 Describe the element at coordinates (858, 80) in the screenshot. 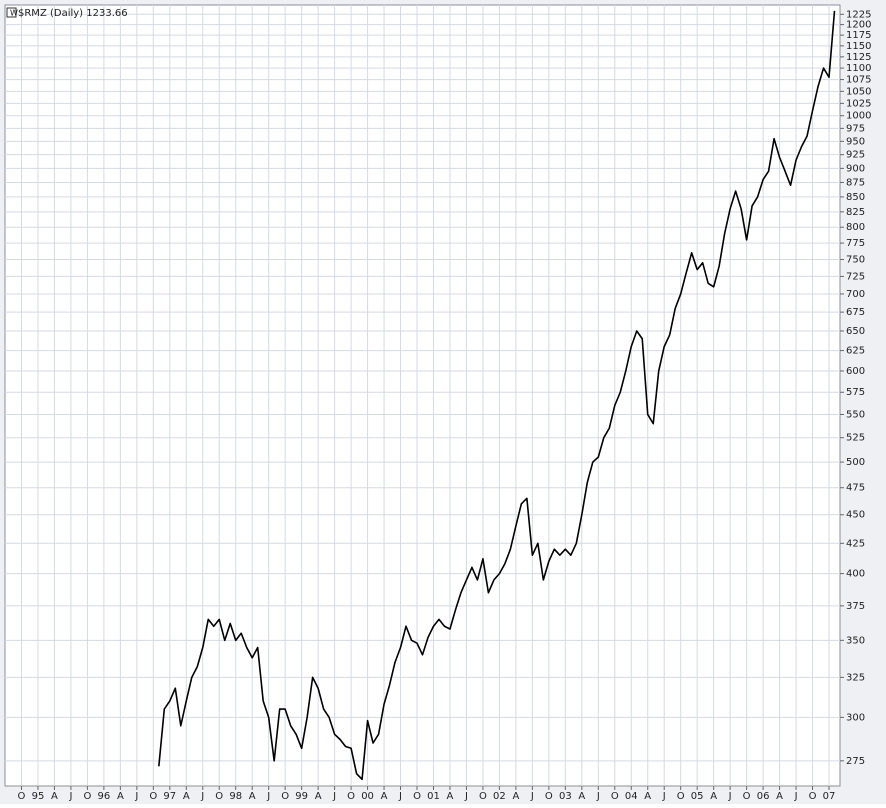

I see `y-tick-label: 1075` at that location.